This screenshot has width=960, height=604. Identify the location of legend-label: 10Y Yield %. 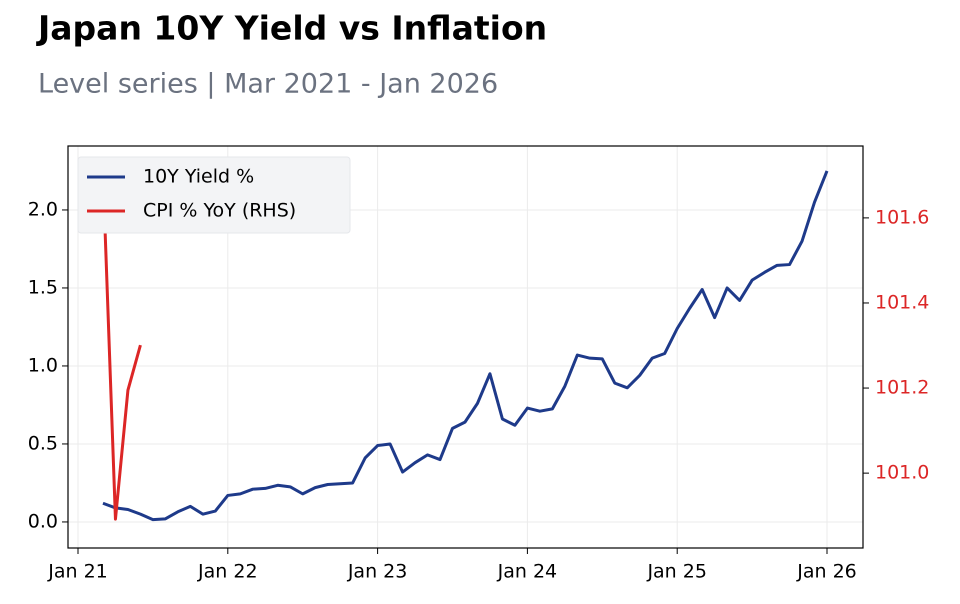
(198, 177).